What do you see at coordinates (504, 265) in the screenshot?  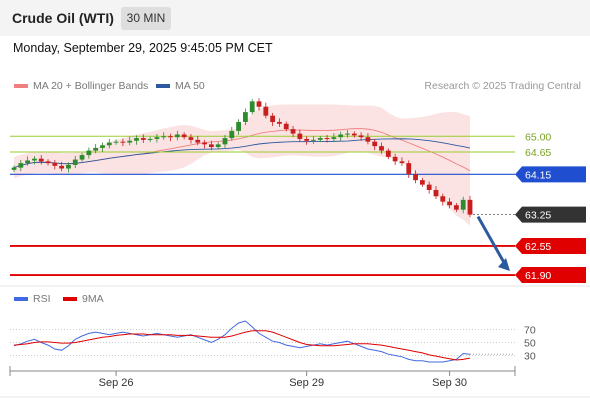 I see `forecast-arrowhead` at bounding box center [504, 265].